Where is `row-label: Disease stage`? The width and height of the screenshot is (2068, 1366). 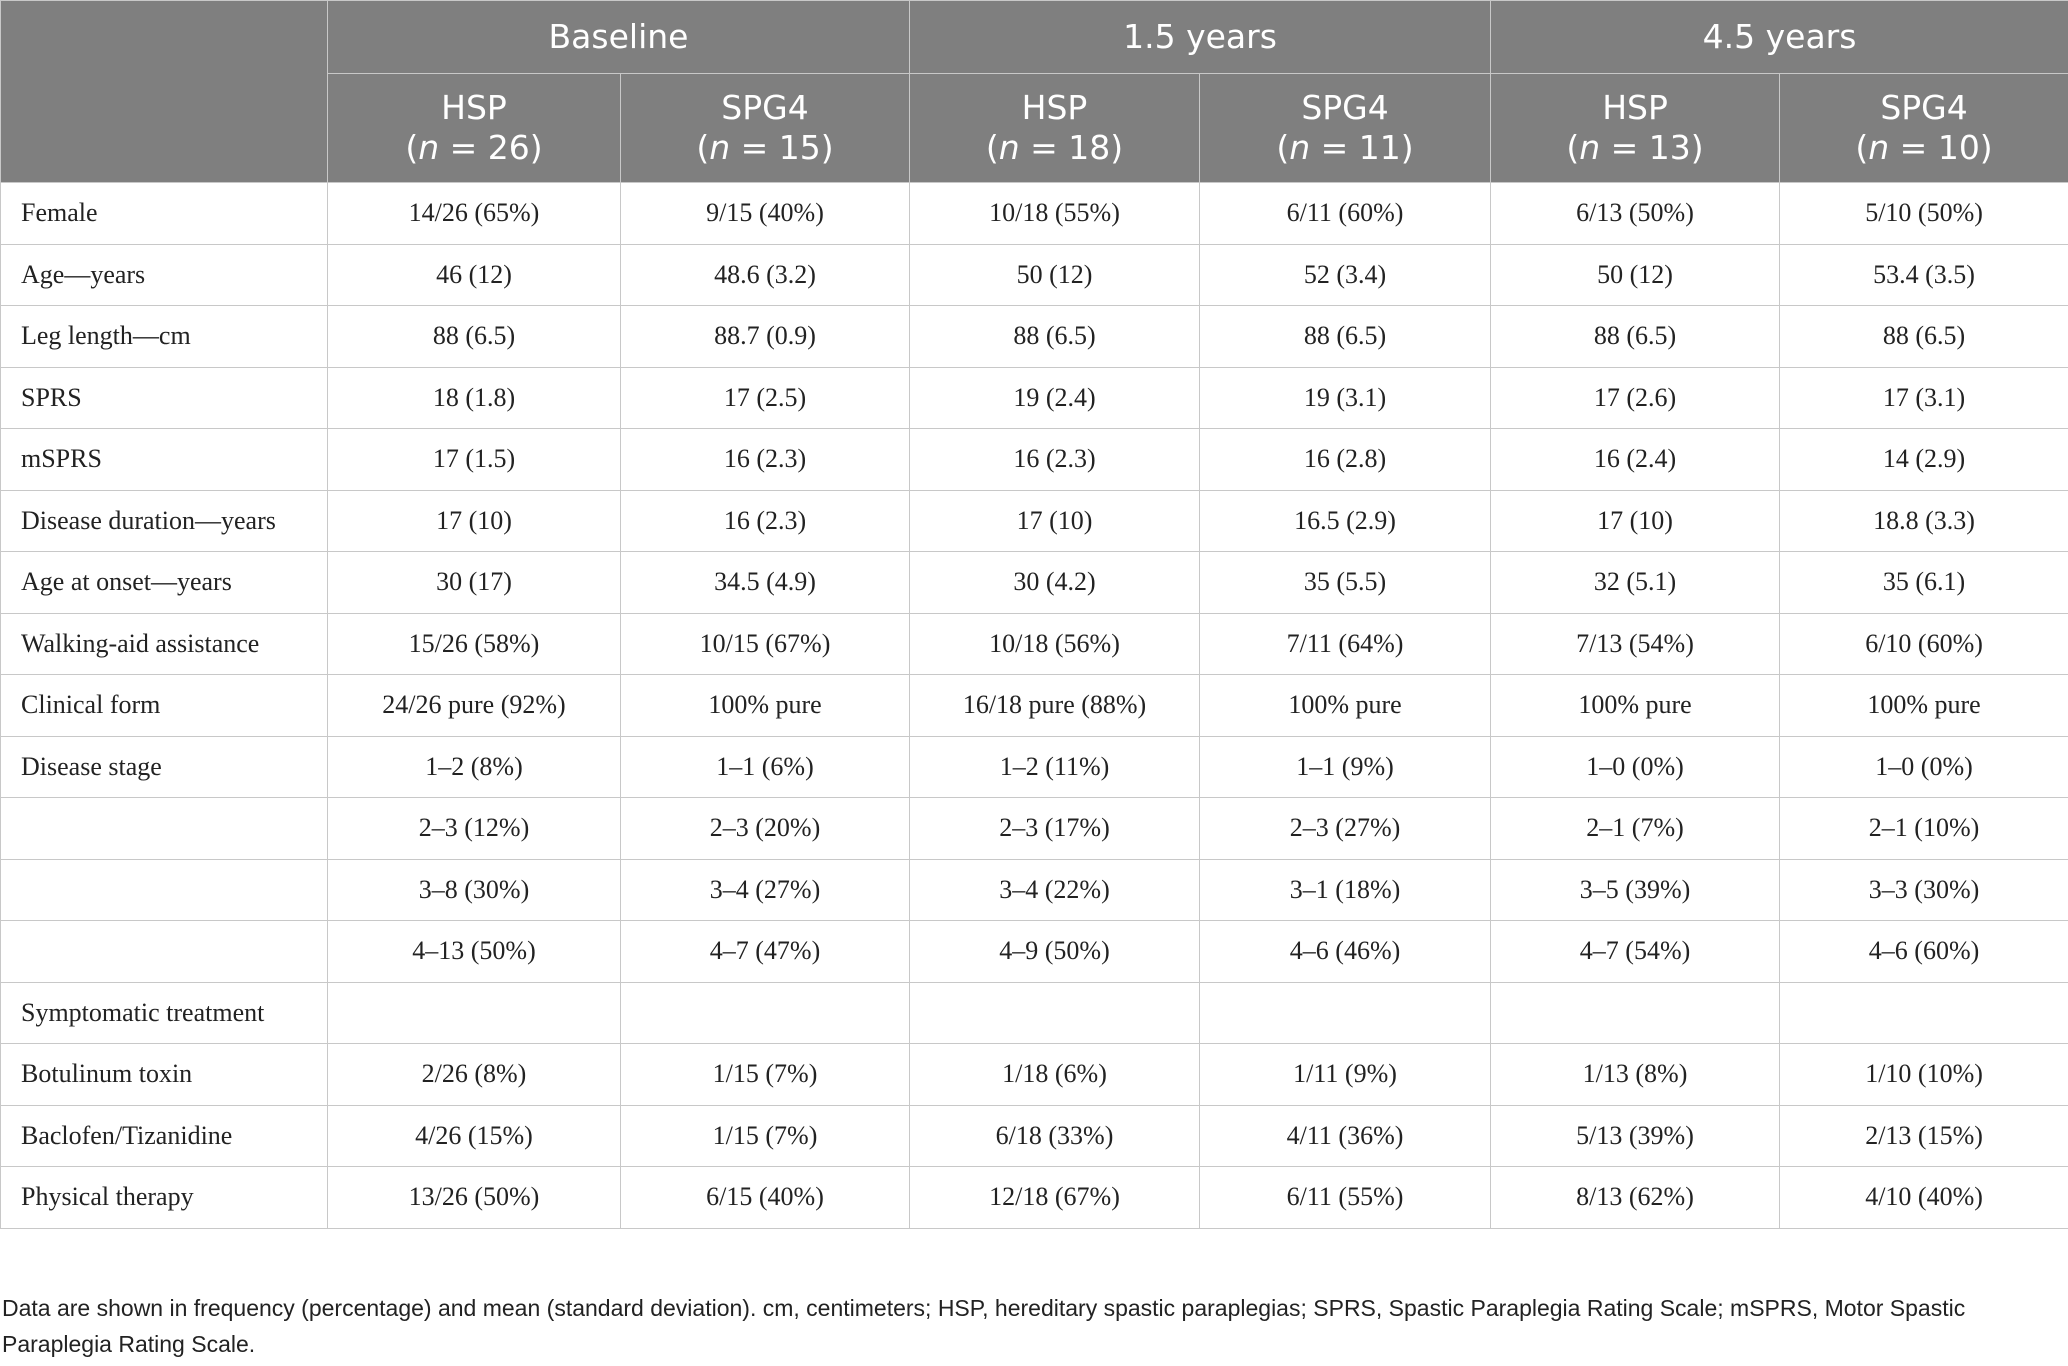
row-label: Disease stage is located at coordinates (164, 766).